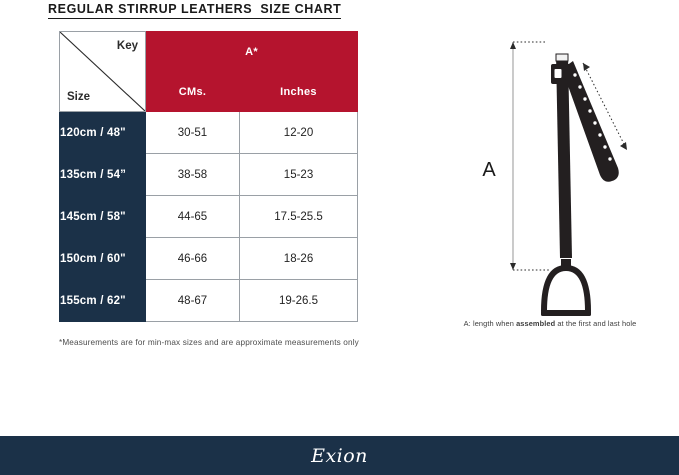 Image resolution: width=679 pixels, height=475 pixels. I want to click on stirrup-iron, so click(566, 287).